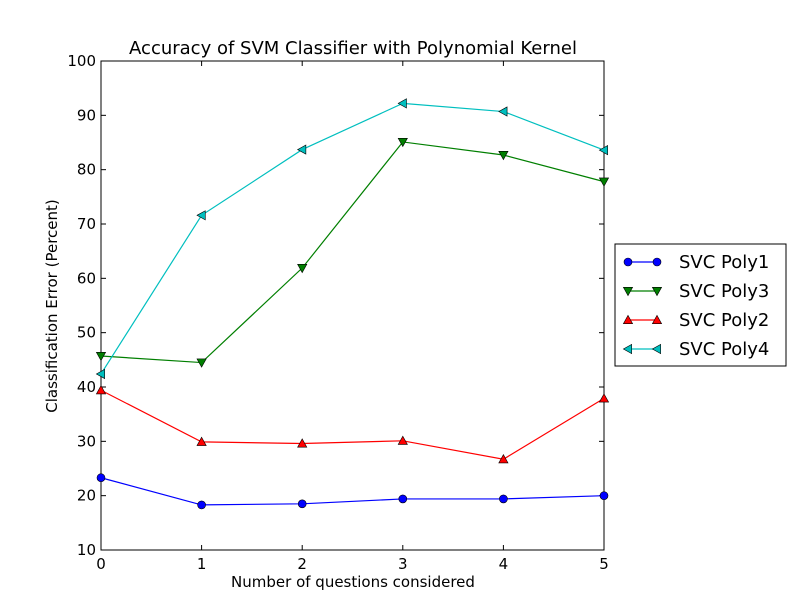 The height and width of the screenshot is (612, 812). I want to click on legend: SVC Poly1 SVC Poly3 SVC Poly2 SVC Poly4, so click(700, 305).